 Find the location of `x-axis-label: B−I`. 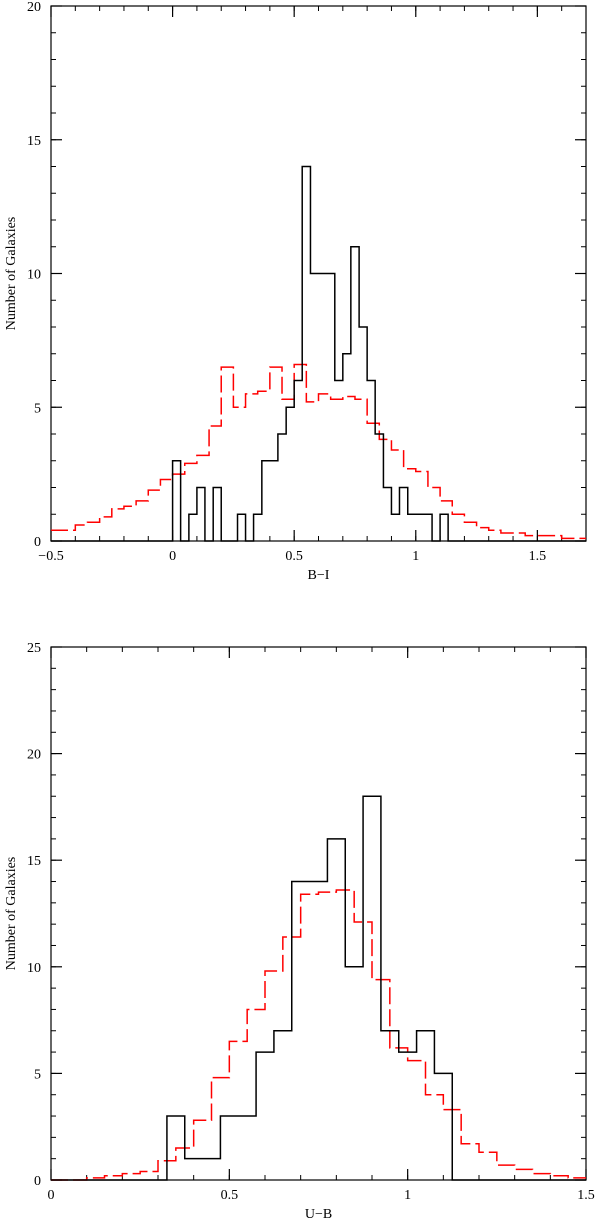

x-axis-label: B−I is located at coordinates (319, 575).